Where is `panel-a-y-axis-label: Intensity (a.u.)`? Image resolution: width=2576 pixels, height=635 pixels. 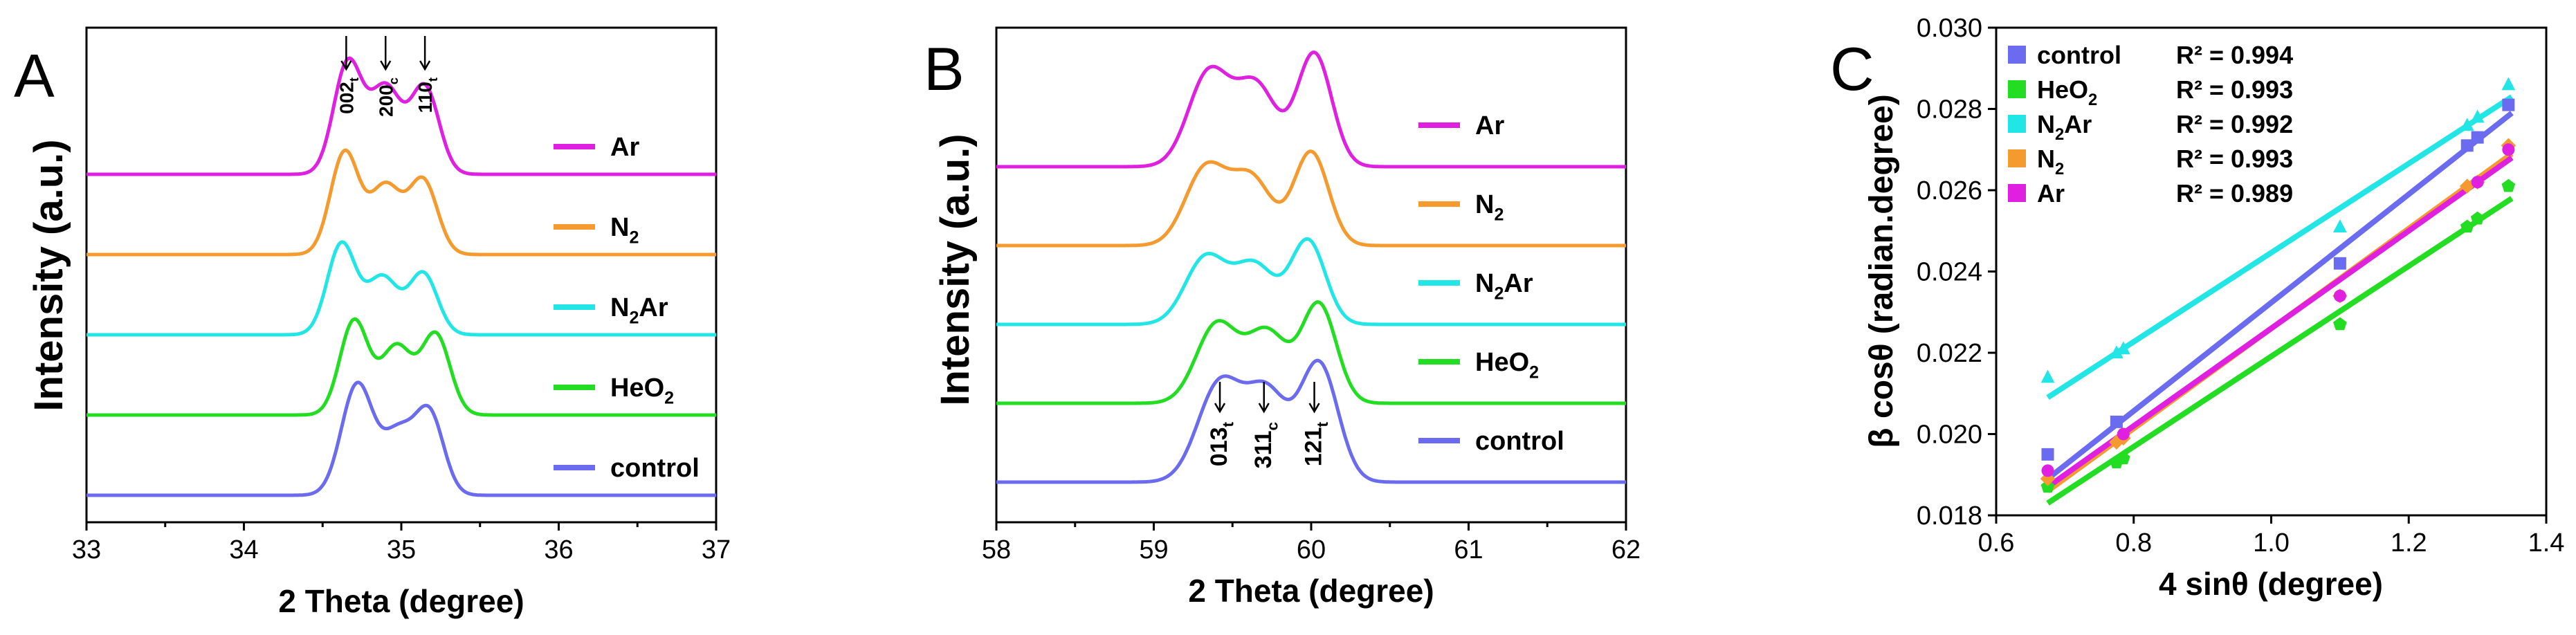 panel-a-y-axis-label: Intensity (a.u.) is located at coordinates (49, 275).